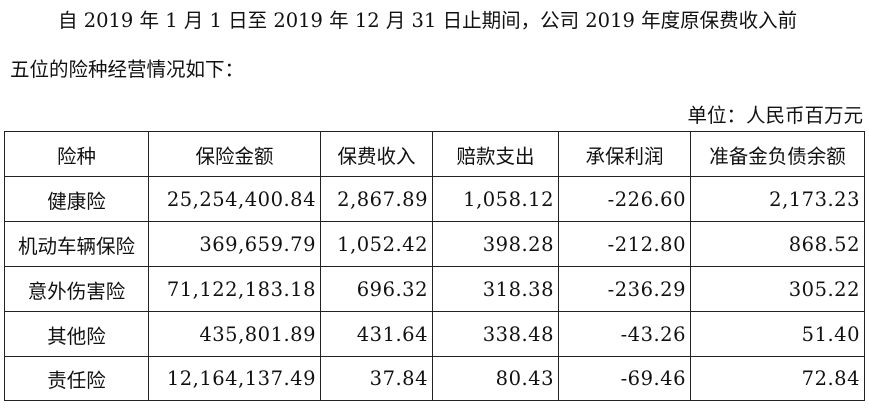 The width and height of the screenshot is (869, 415). Describe the element at coordinates (624, 244) in the screenshot. I see `cell-underwriting-profit: -212.80` at that location.